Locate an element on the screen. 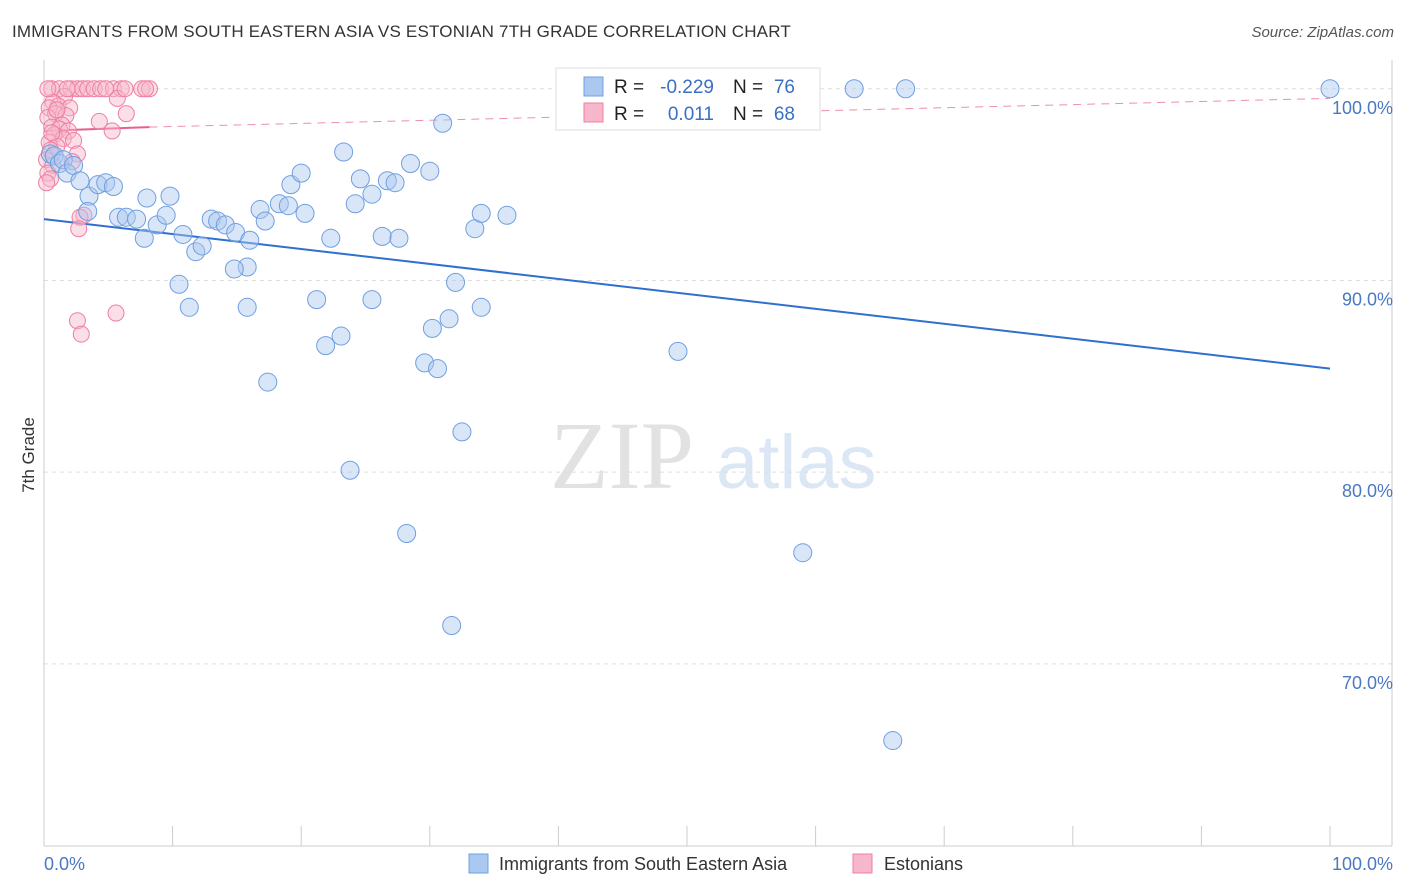  stats-r-label-1: R = is located at coordinates (629, 87).